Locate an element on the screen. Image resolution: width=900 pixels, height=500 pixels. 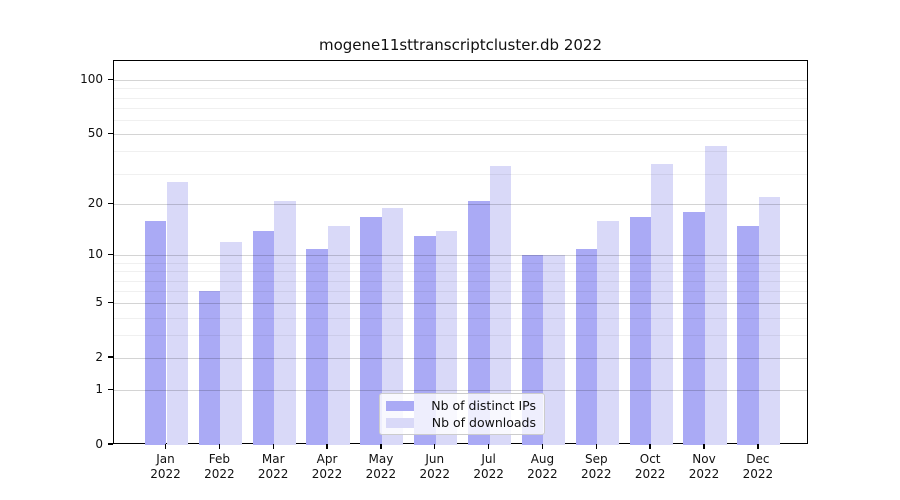
bar-downloads-feb is located at coordinates (231, 343).